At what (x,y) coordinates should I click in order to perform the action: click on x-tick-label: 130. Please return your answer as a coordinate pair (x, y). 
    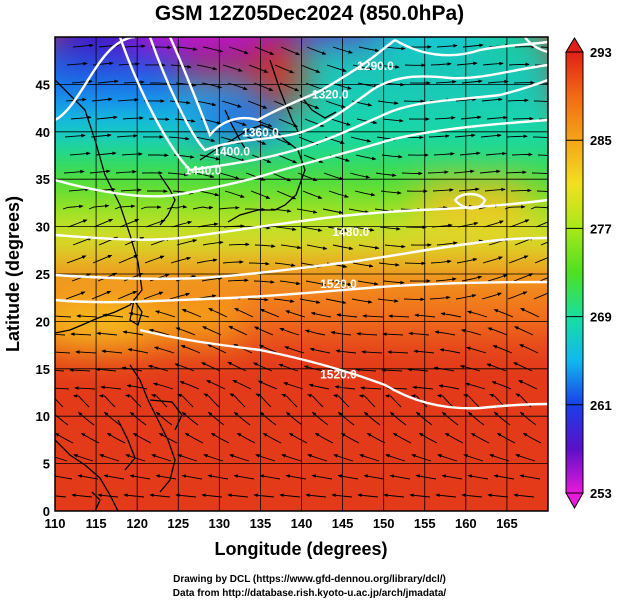
    Looking at the image, I should click on (219, 523).